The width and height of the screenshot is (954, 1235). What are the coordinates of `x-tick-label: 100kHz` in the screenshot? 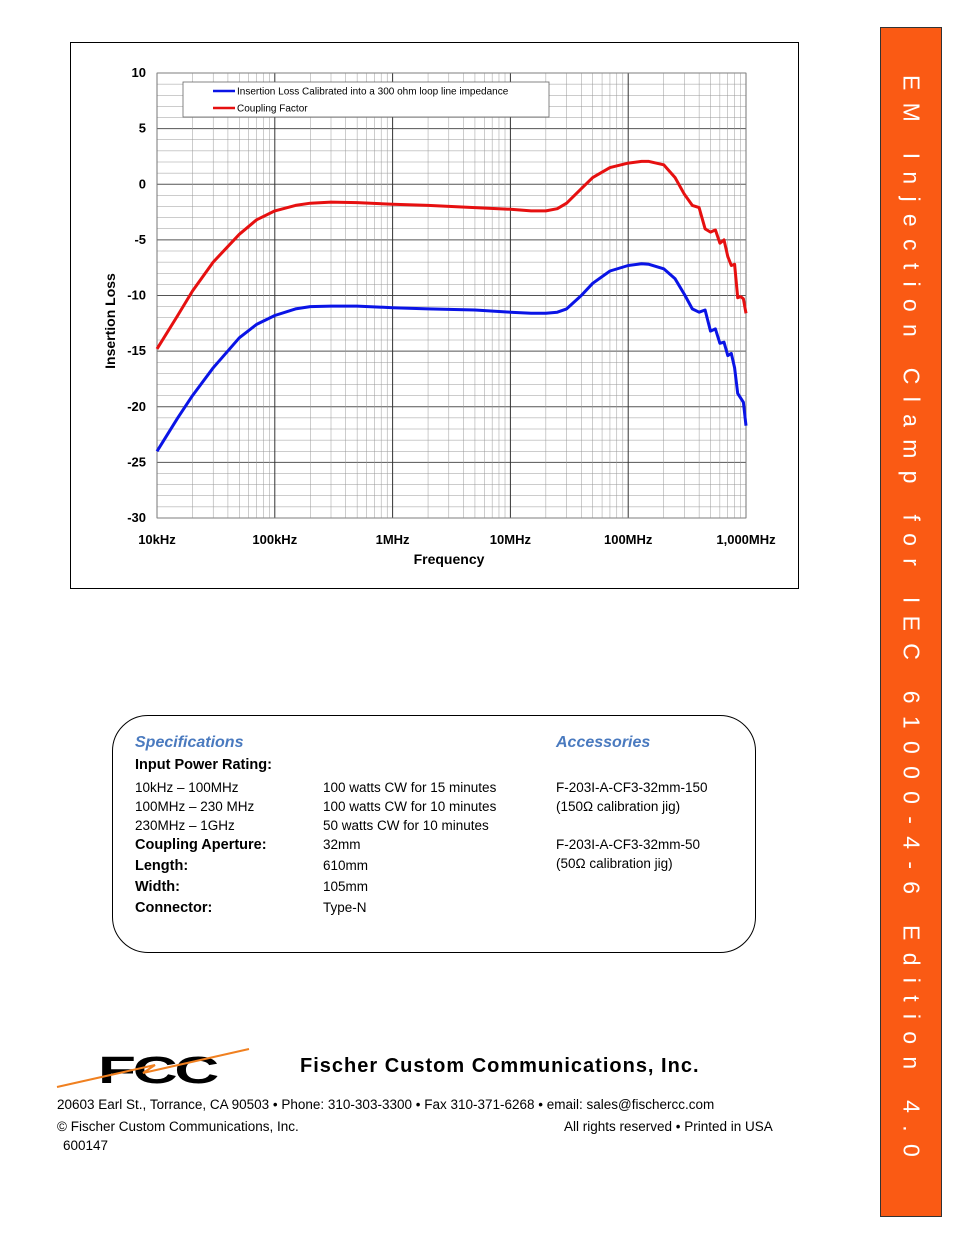 It's located at (274, 539).